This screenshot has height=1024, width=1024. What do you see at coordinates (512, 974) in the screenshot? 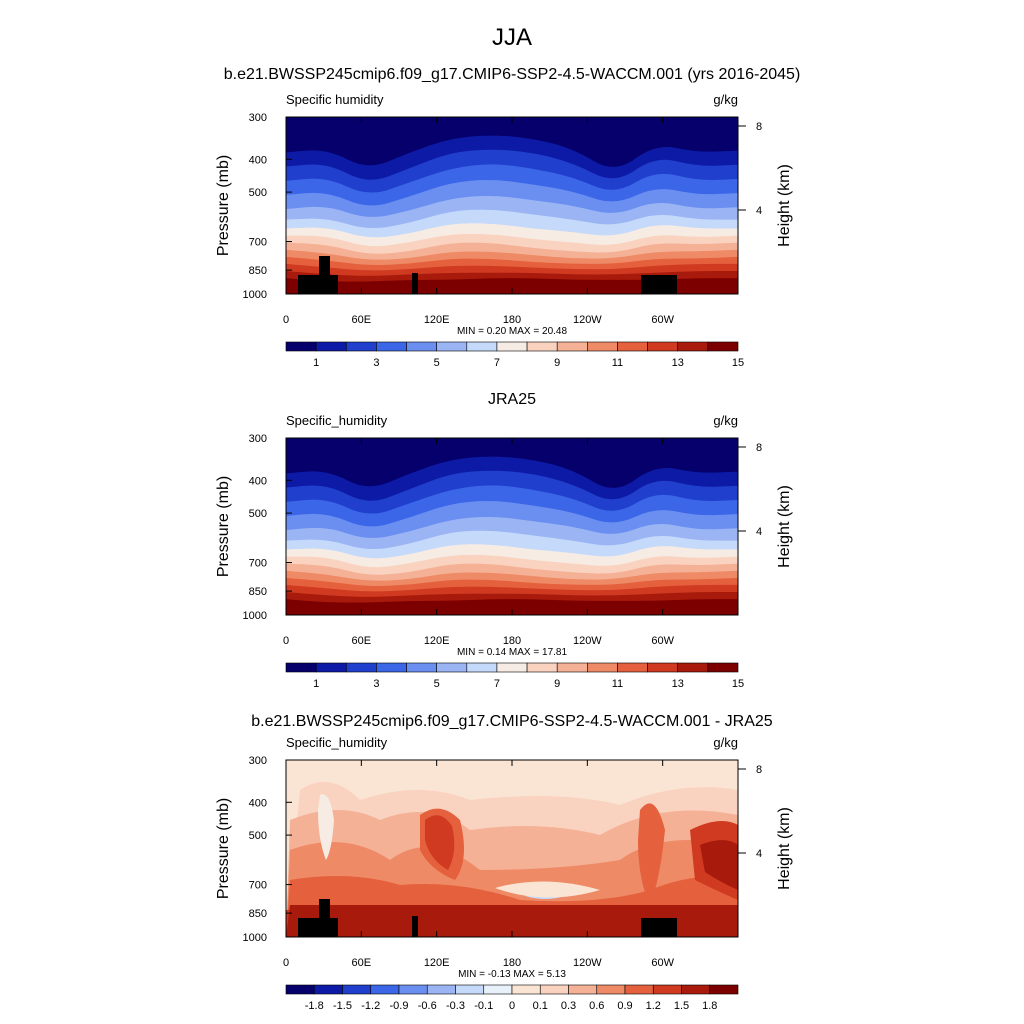
I see `min-max-stats: MIN = -0.13 MAX = 5.13` at bounding box center [512, 974].